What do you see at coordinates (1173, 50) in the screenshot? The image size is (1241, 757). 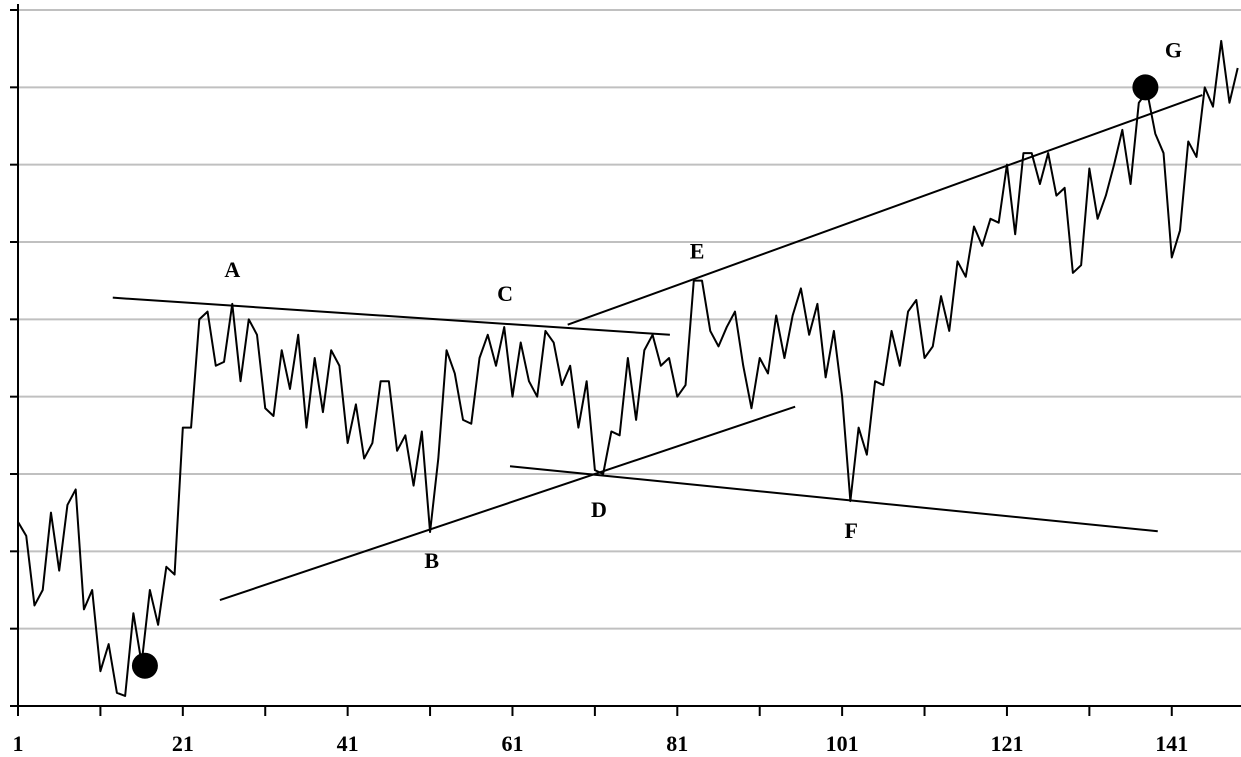 I see `annotation: G` at bounding box center [1173, 50].